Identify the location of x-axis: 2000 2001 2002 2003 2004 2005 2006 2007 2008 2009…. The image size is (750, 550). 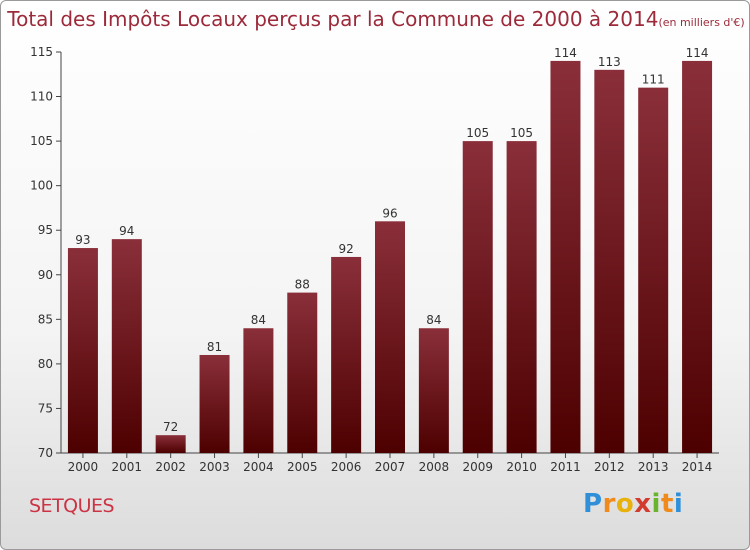
(390, 463).